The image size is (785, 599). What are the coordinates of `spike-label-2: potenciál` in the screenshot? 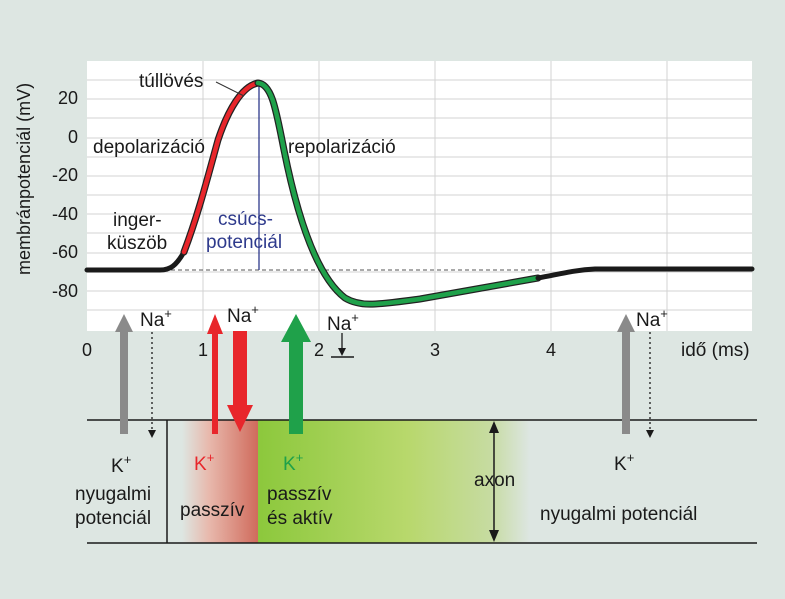 It's located at (244, 242).